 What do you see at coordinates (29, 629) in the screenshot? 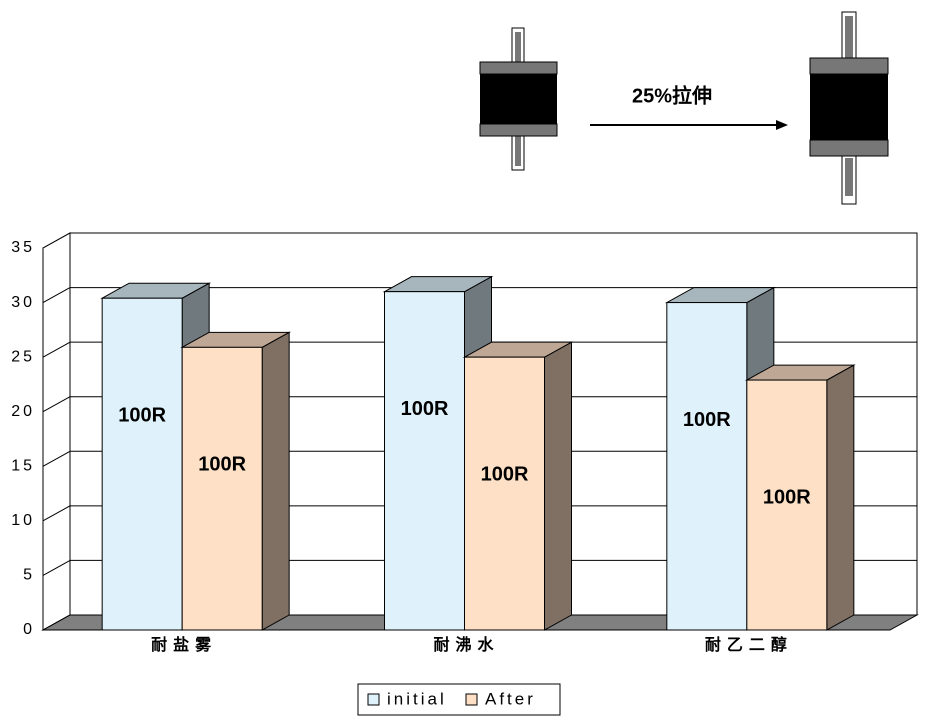
I see `y-tick-label: 0` at bounding box center [29, 629].